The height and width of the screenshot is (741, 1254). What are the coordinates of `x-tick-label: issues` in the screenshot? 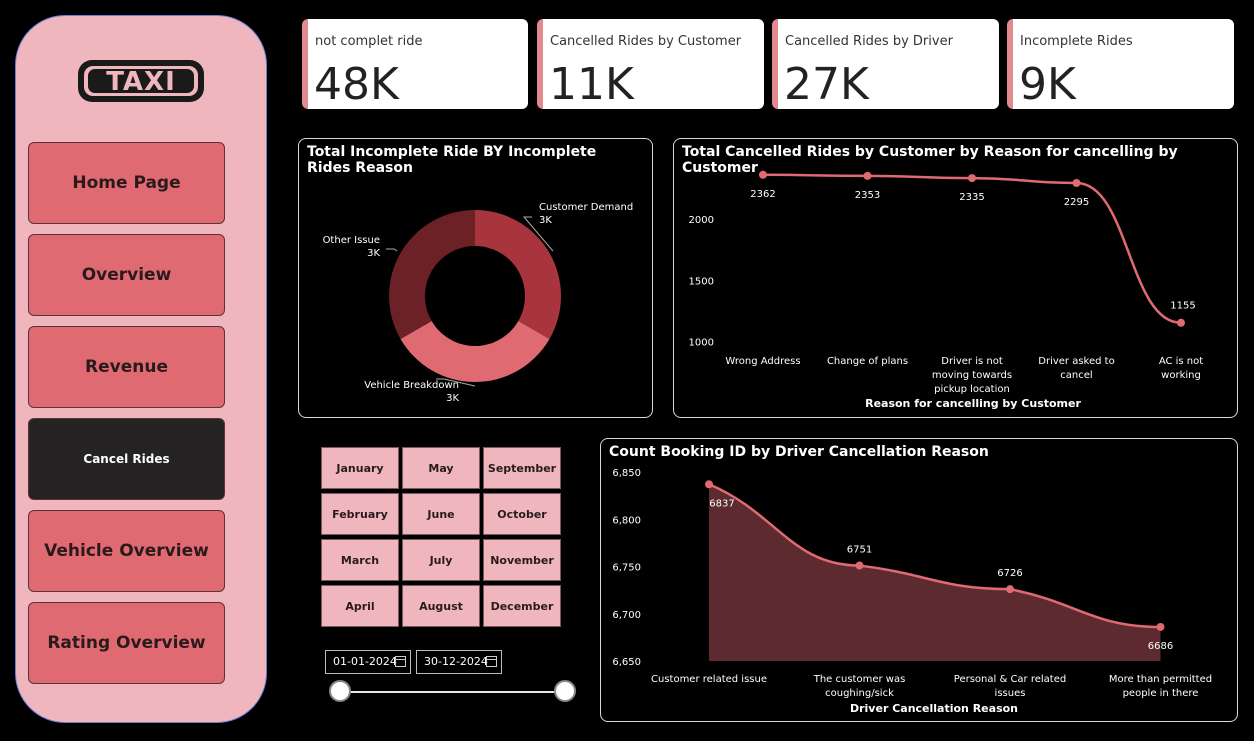 It's located at (1010, 693).